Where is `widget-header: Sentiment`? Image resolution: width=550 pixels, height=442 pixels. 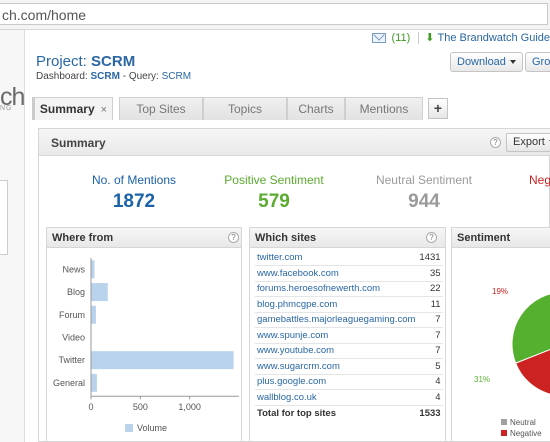
widget-header: Sentiment is located at coordinates (501, 238).